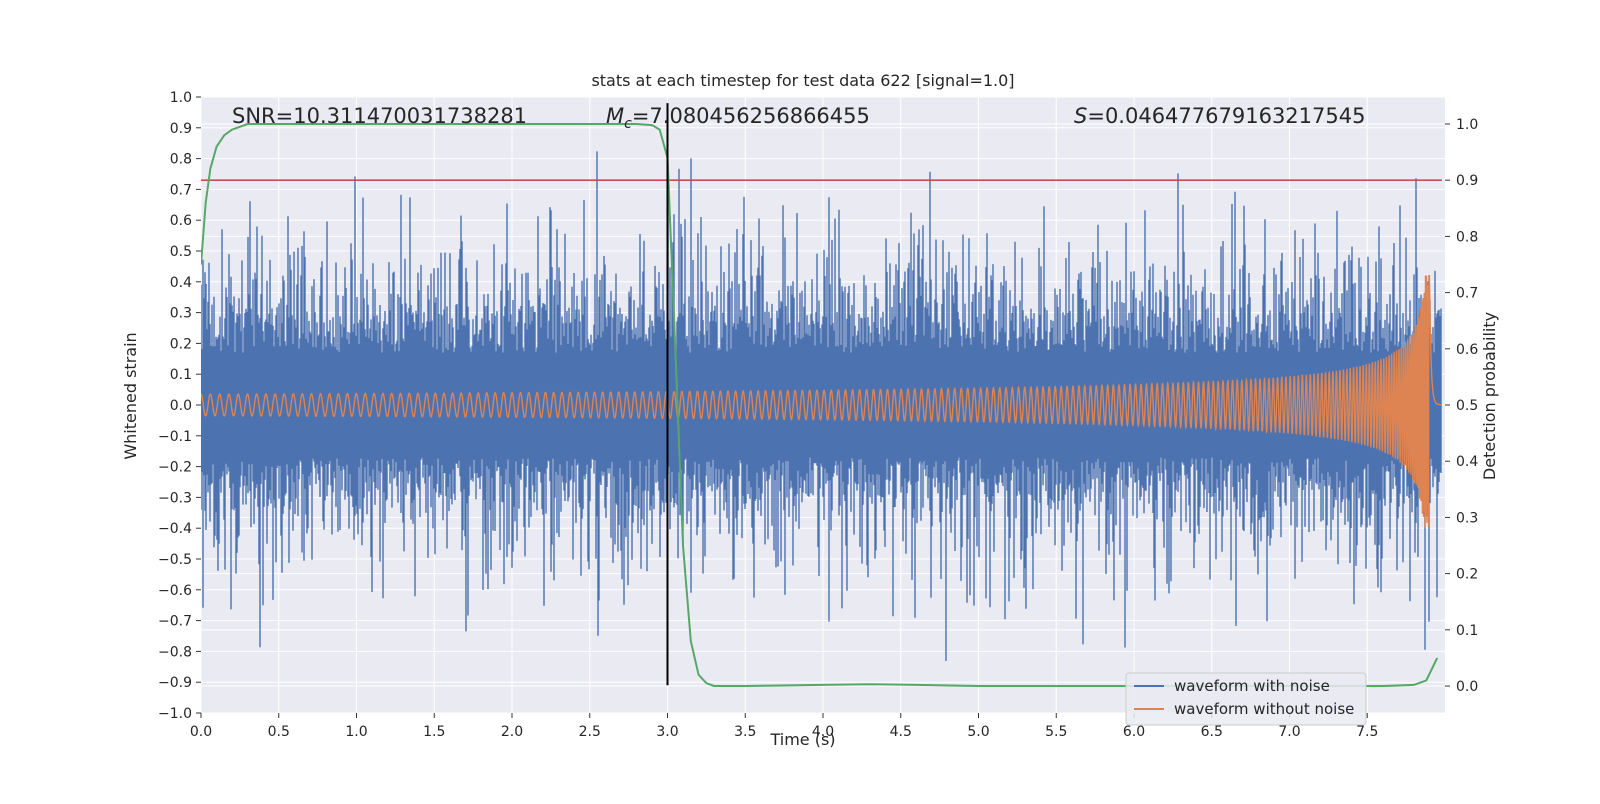  Describe the element at coordinates (1252, 686) in the screenshot. I see `legend-label-noise: waveform with noise` at that location.